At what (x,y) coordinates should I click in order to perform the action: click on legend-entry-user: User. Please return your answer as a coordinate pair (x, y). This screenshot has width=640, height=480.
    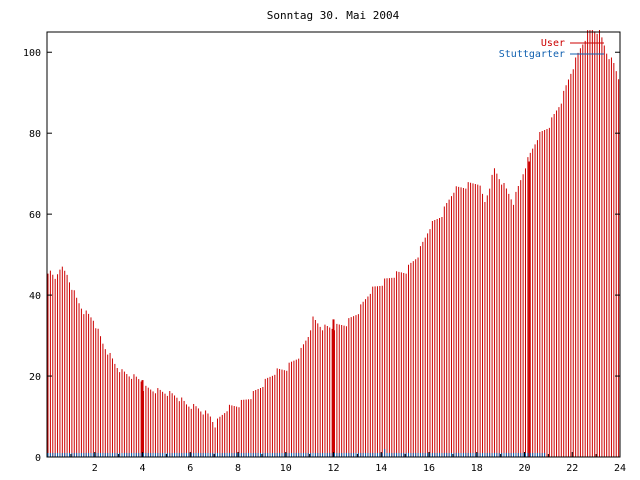
    Looking at the image, I should click on (553, 43).